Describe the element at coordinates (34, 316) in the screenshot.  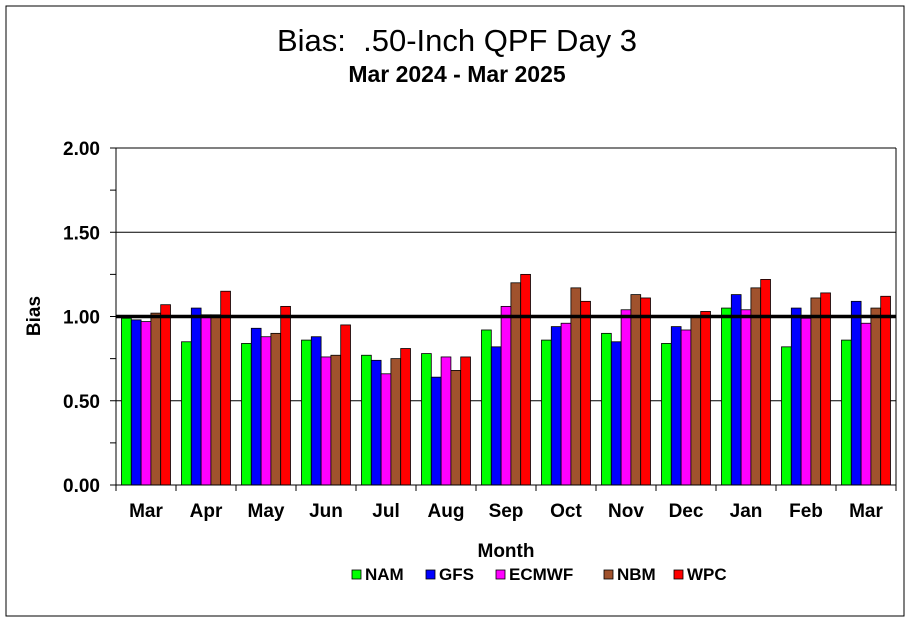
I see `y-axis-label: Bias` at that location.